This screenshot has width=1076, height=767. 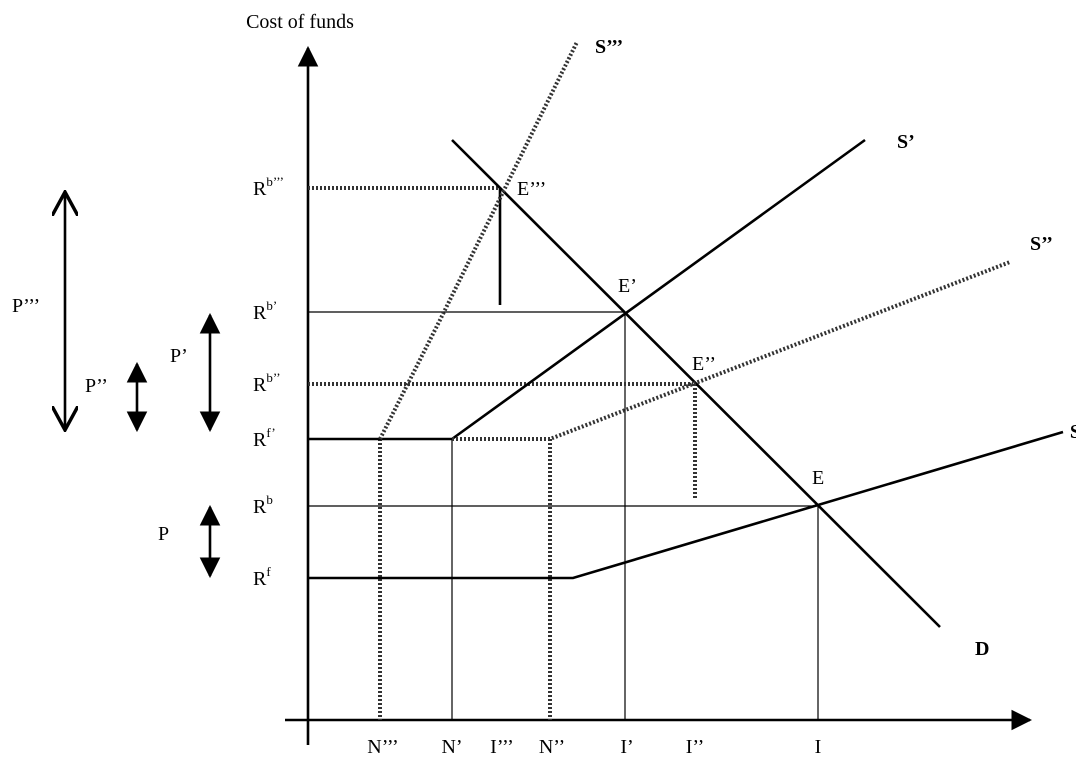 What do you see at coordinates (627, 286) in the screenshot?
I see `point-label: E’` at bounding box center [627, 286].